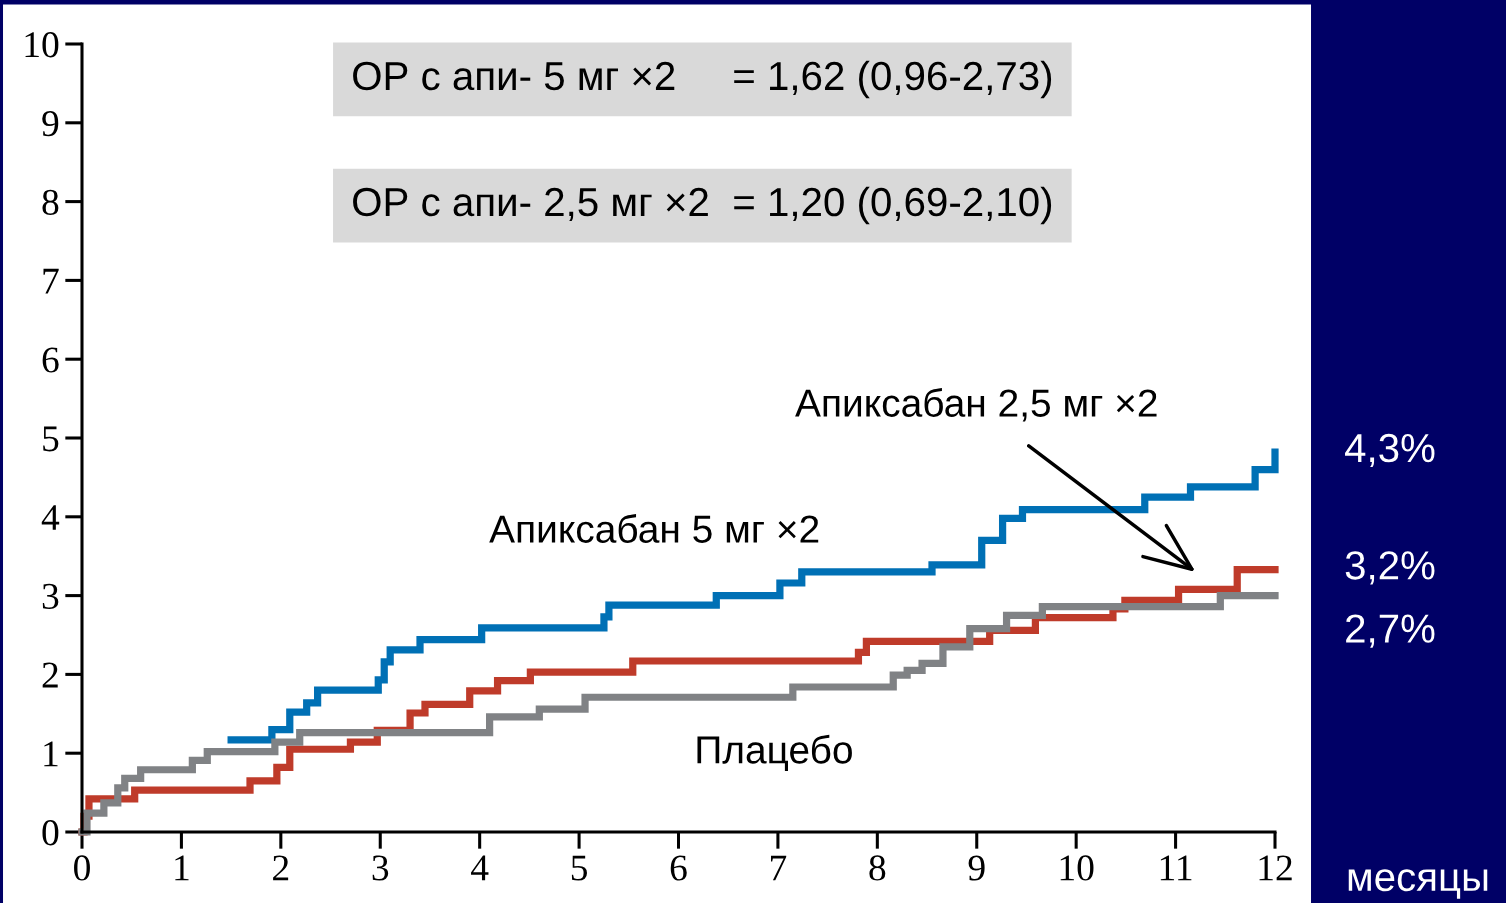 Image resolution: width=1506 pixels, height=903 pixels. I want to click on x-tick-label: 5, so click(579, 868).